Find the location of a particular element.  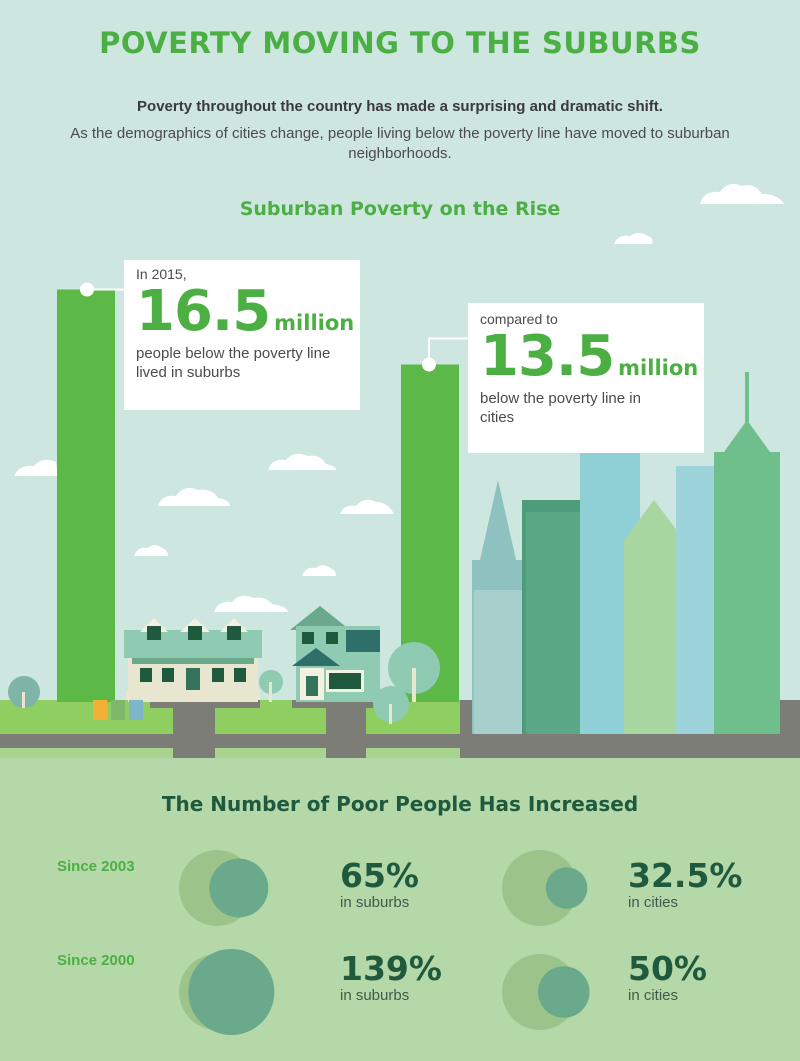

stat-suburbs-2000-label: in suburbs is located at coordinates (375, 995).